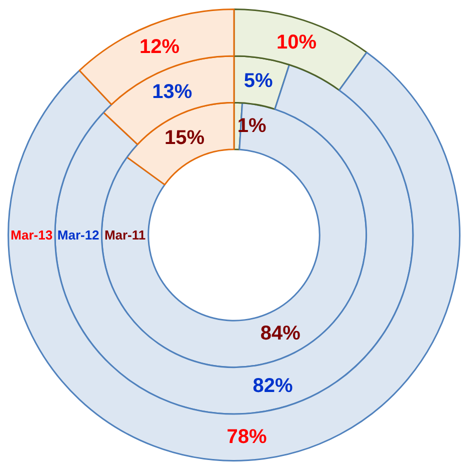 The height and width of the screenshot is (469, 467). I want to click on data-label: 82%, so click(272, 385).